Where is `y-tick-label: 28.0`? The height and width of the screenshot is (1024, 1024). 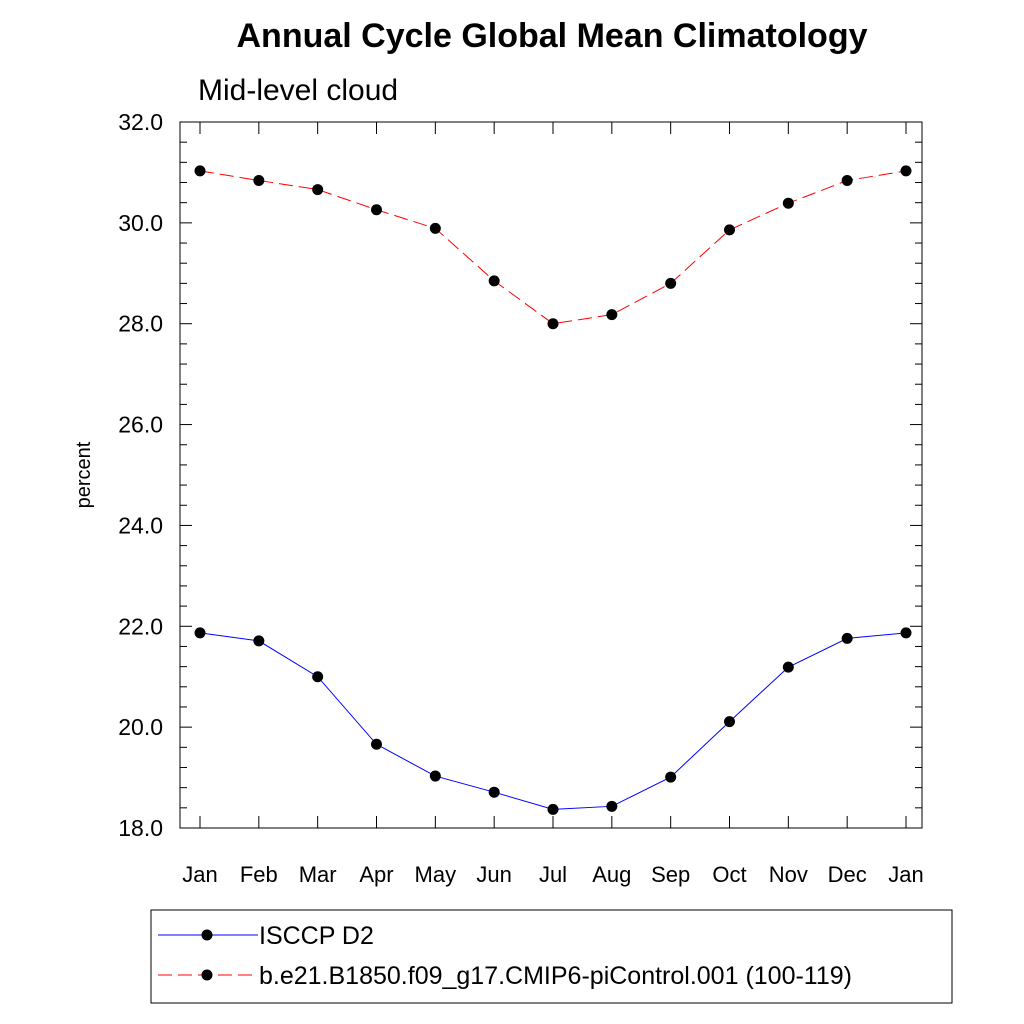
y-tick-label: 28.0 is located at coordinates (140, 324).